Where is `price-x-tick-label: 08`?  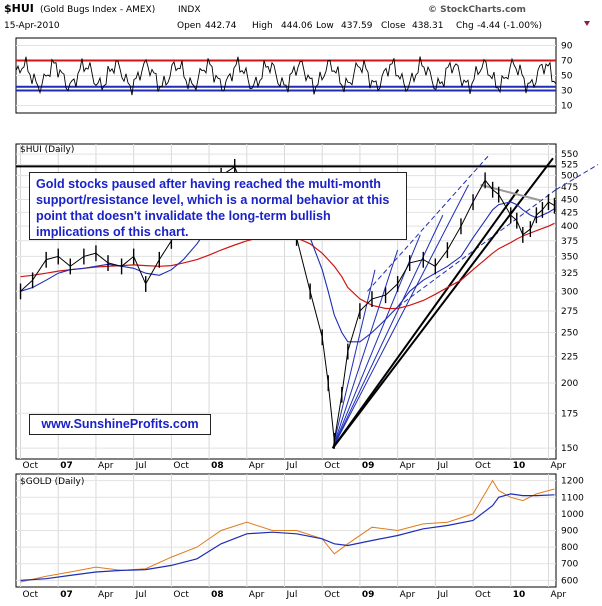 price-x-tick-label: 08 is located at coordinates (217, 466).